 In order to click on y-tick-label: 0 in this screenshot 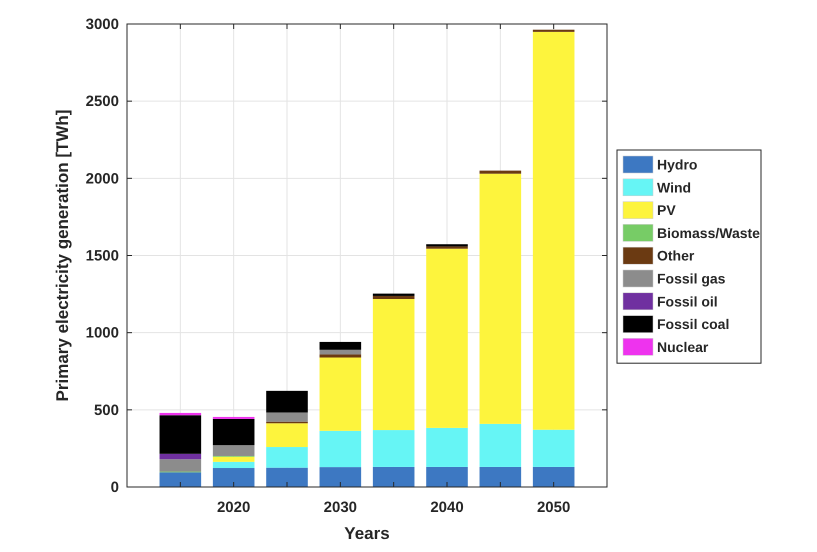, I will do `click(114, 487)`.